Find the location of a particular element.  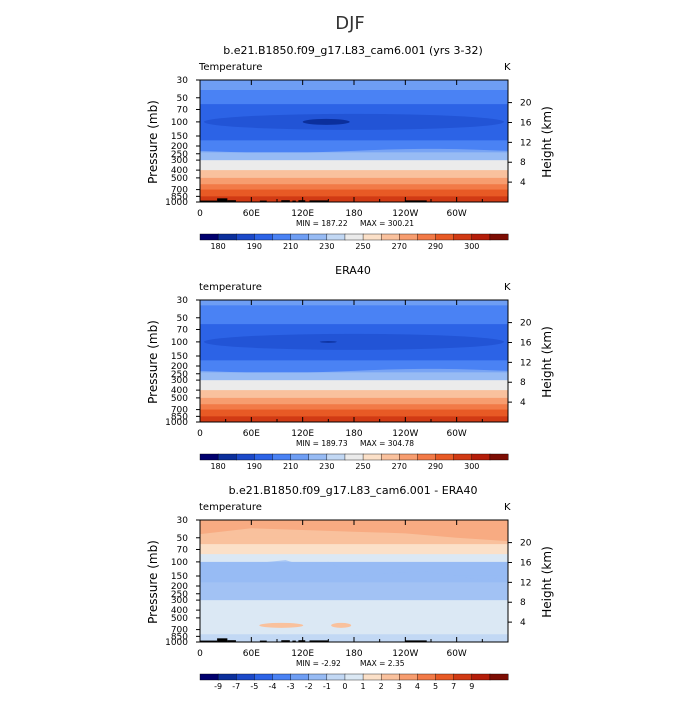

panel-2-colorbar-label: 230 is located at coordinates (326, 466).